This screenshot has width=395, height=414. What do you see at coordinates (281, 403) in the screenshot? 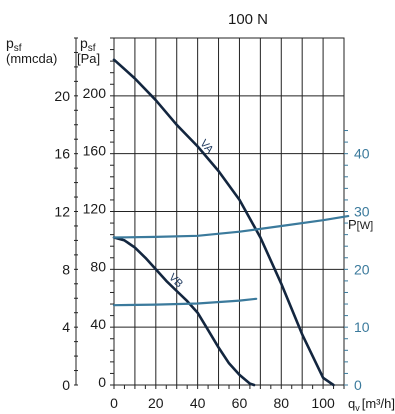
I see `x-tick-label: 80` at bounding box center [281, 403].